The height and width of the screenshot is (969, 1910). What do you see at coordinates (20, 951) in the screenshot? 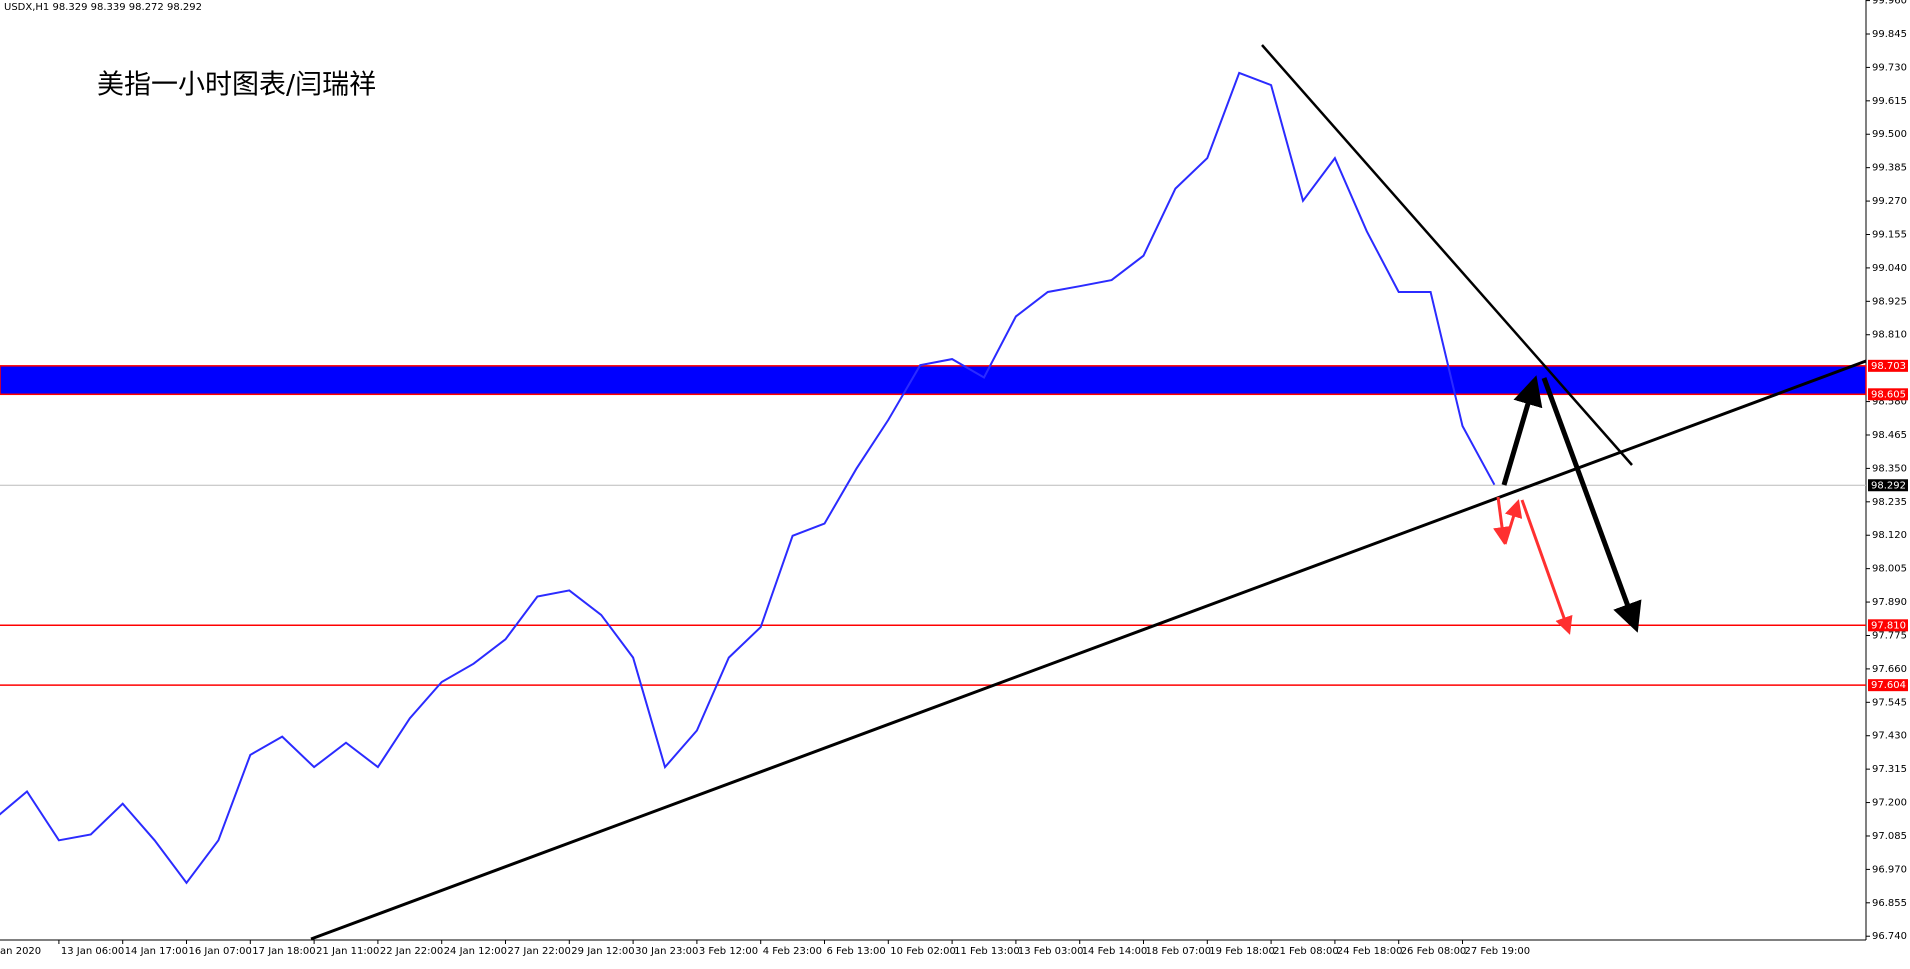
I see `x-tick-label: Jan 2020` at bounding box center [20, 951].